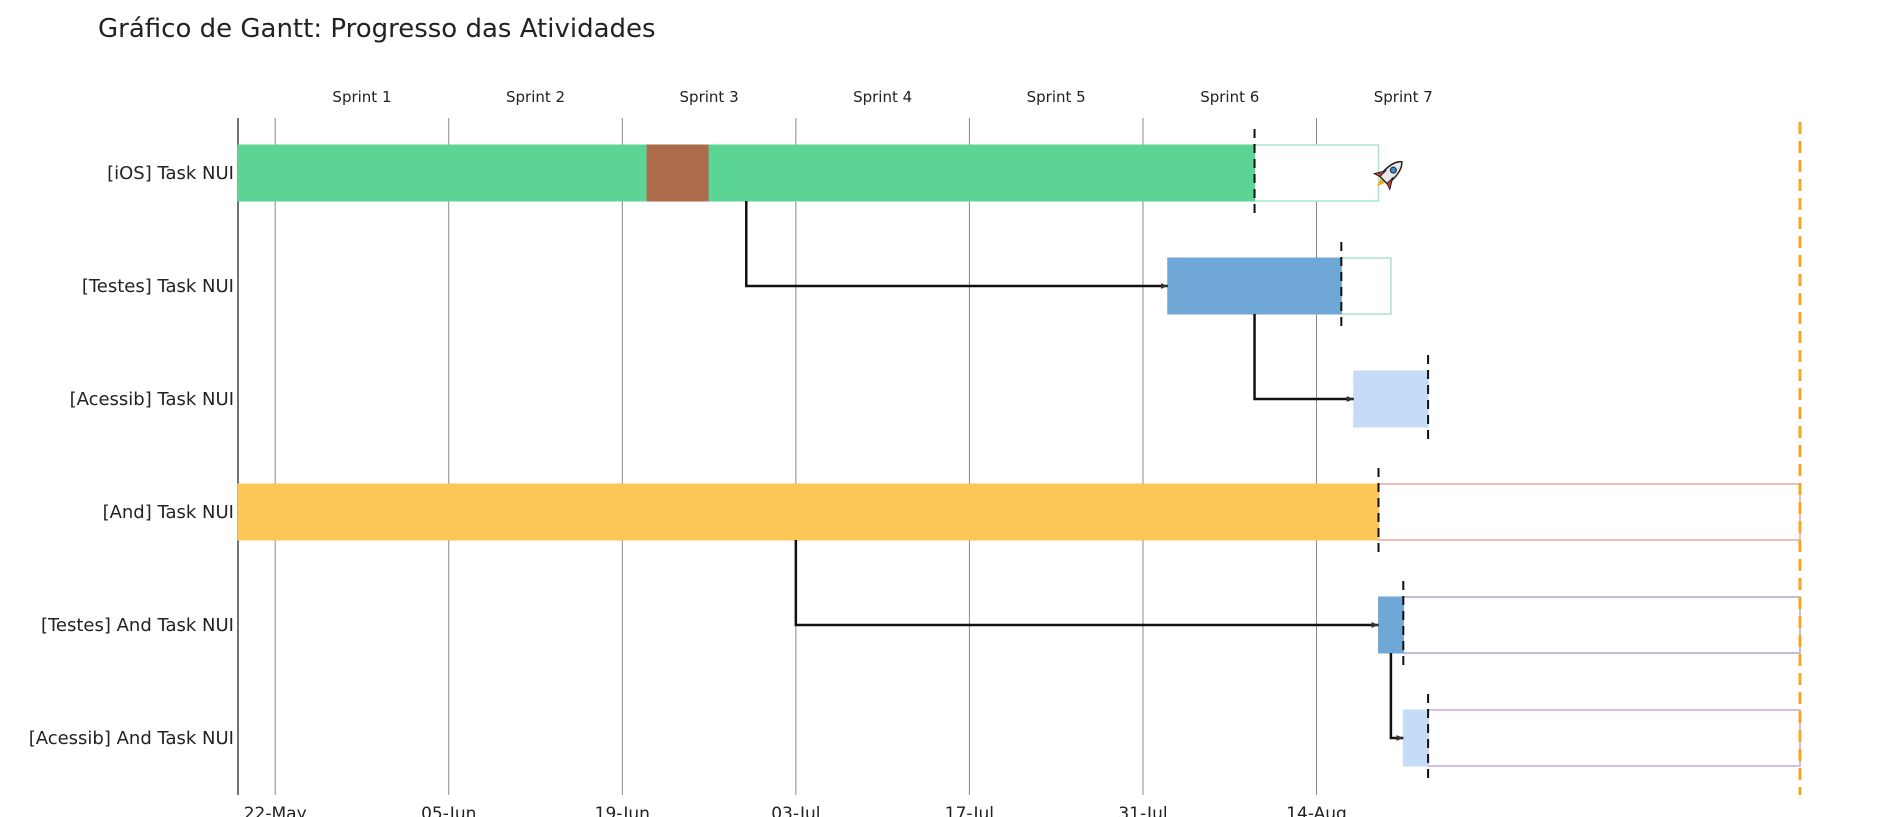 Image resolution: width=1903 pixels, height=817 pixels. Describe the element at coordinates (709, 97) in the screenshot. I see `sprint-label: Sprint 3` at that location.